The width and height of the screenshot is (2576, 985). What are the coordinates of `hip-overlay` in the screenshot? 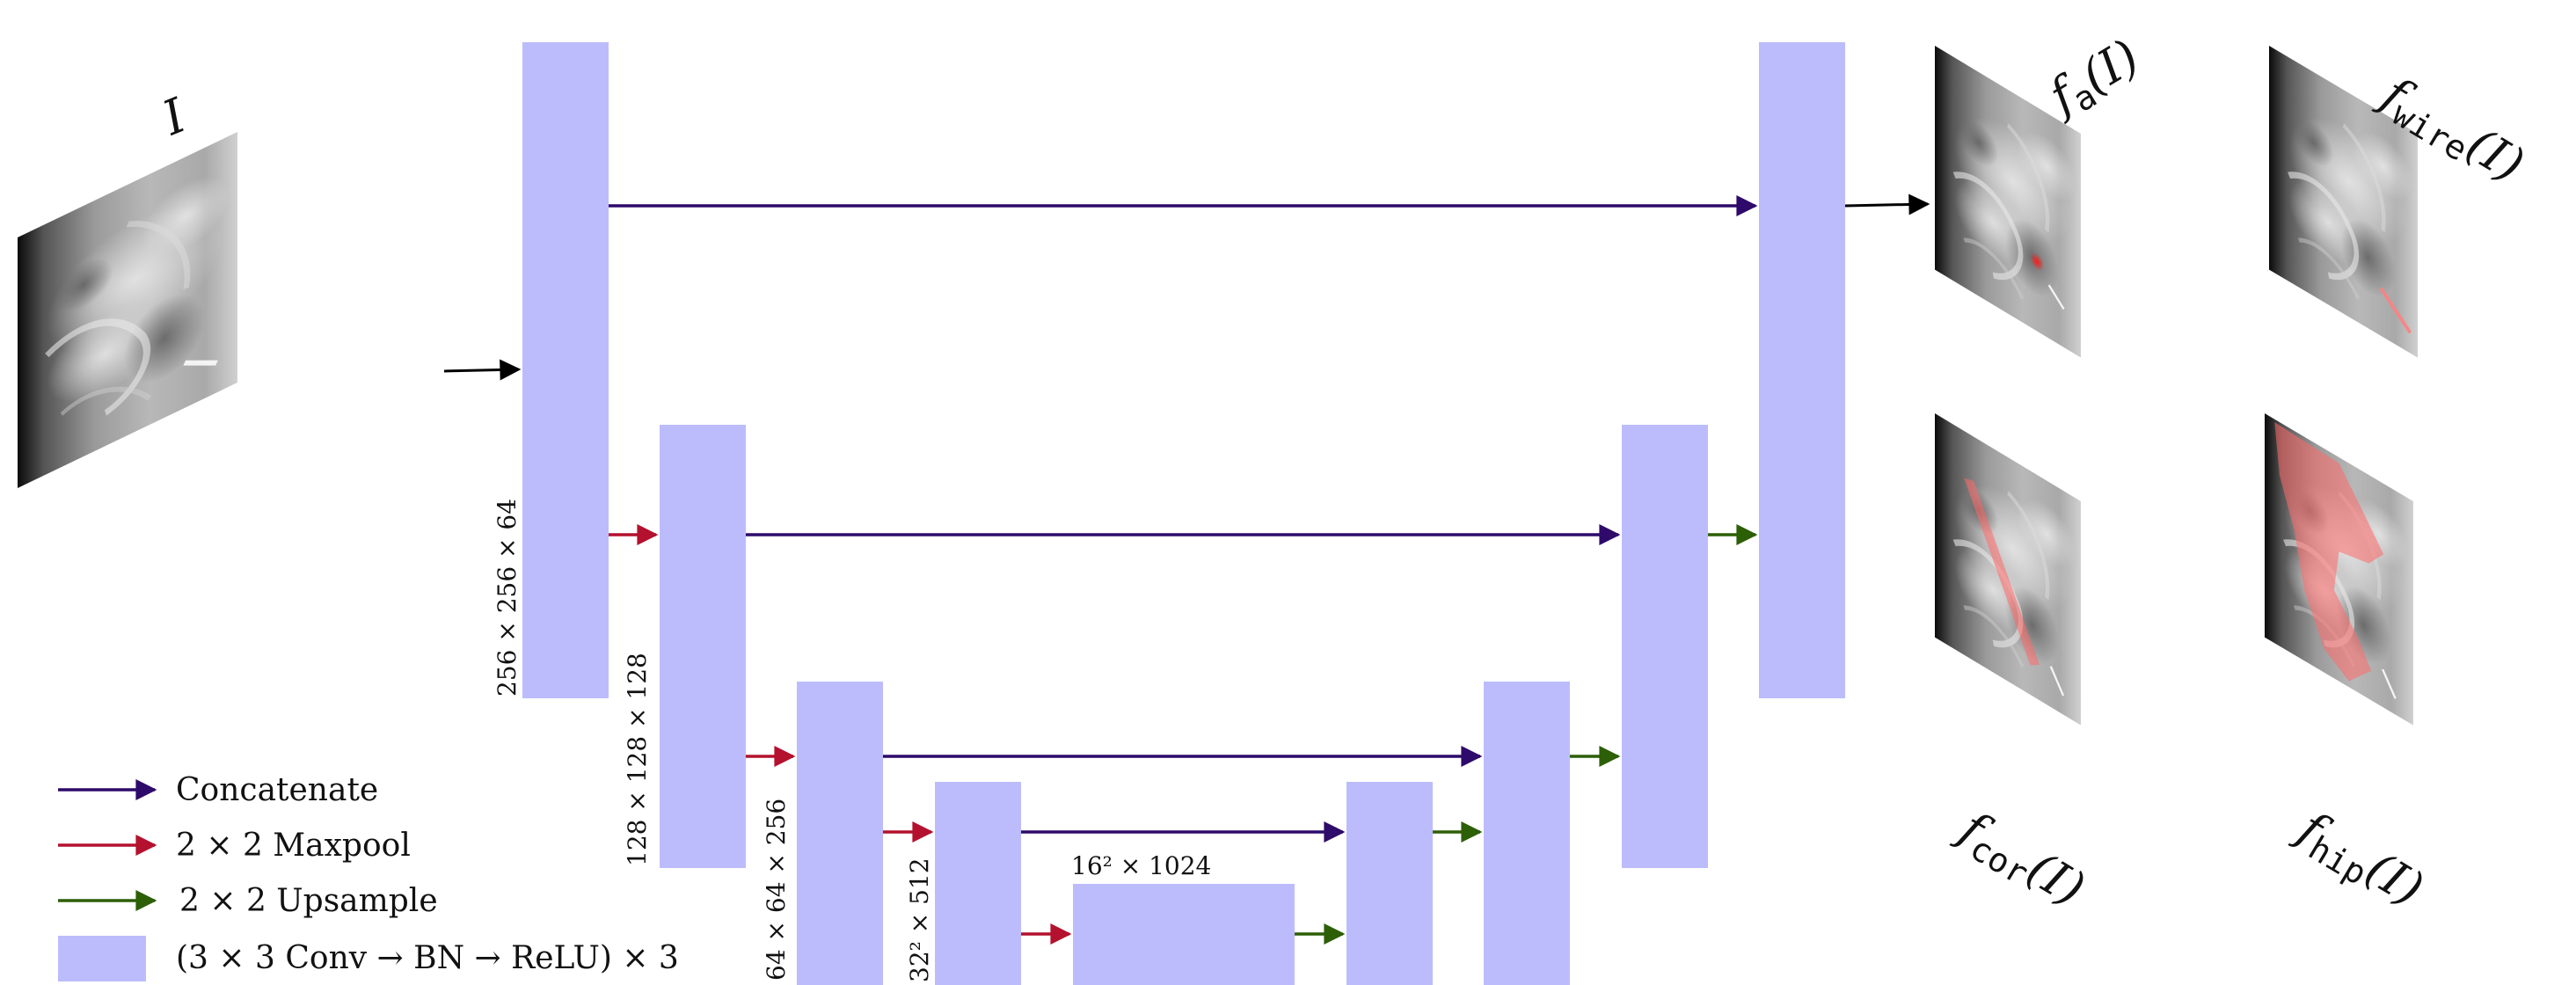 It's located at (2329, 552).